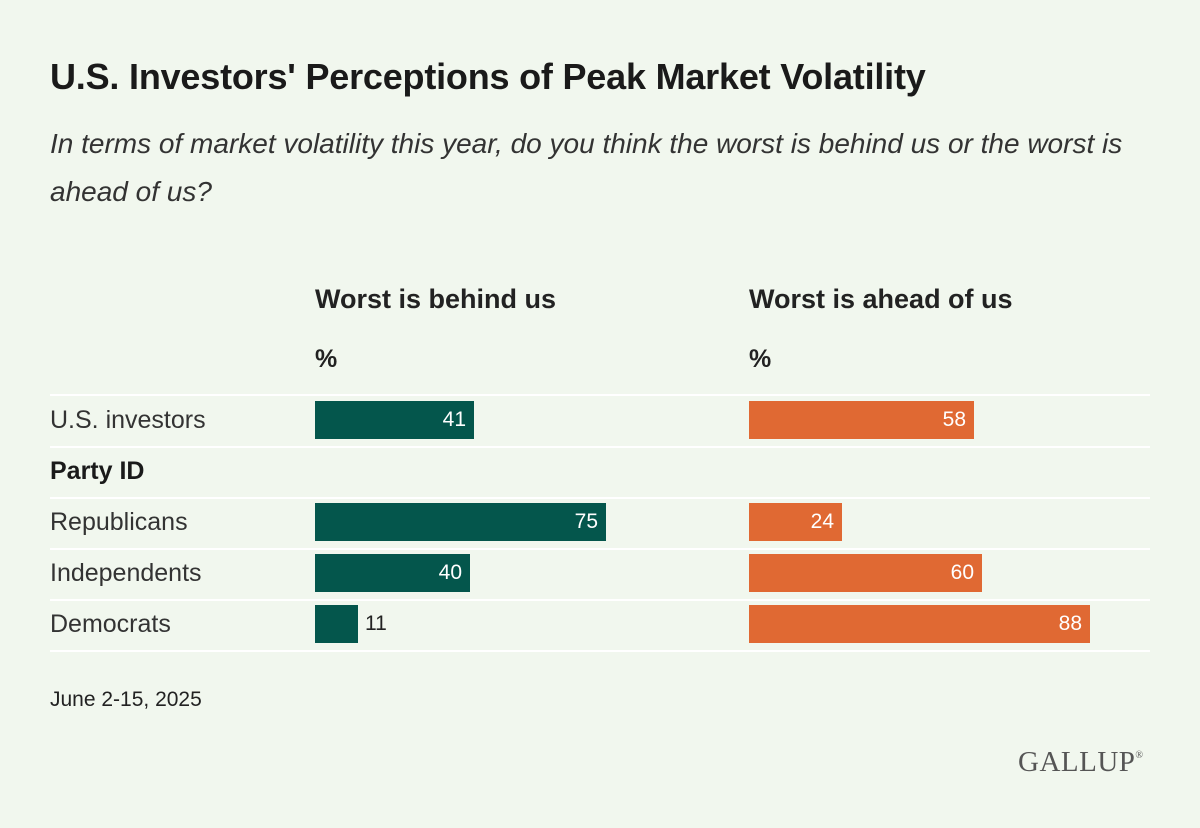 This screenshot has height=828, width=1200. What do you see at coordinates (954, 419) in the screenshot?
I see `bar-value-label: 58` at bounding box center [954, 419].